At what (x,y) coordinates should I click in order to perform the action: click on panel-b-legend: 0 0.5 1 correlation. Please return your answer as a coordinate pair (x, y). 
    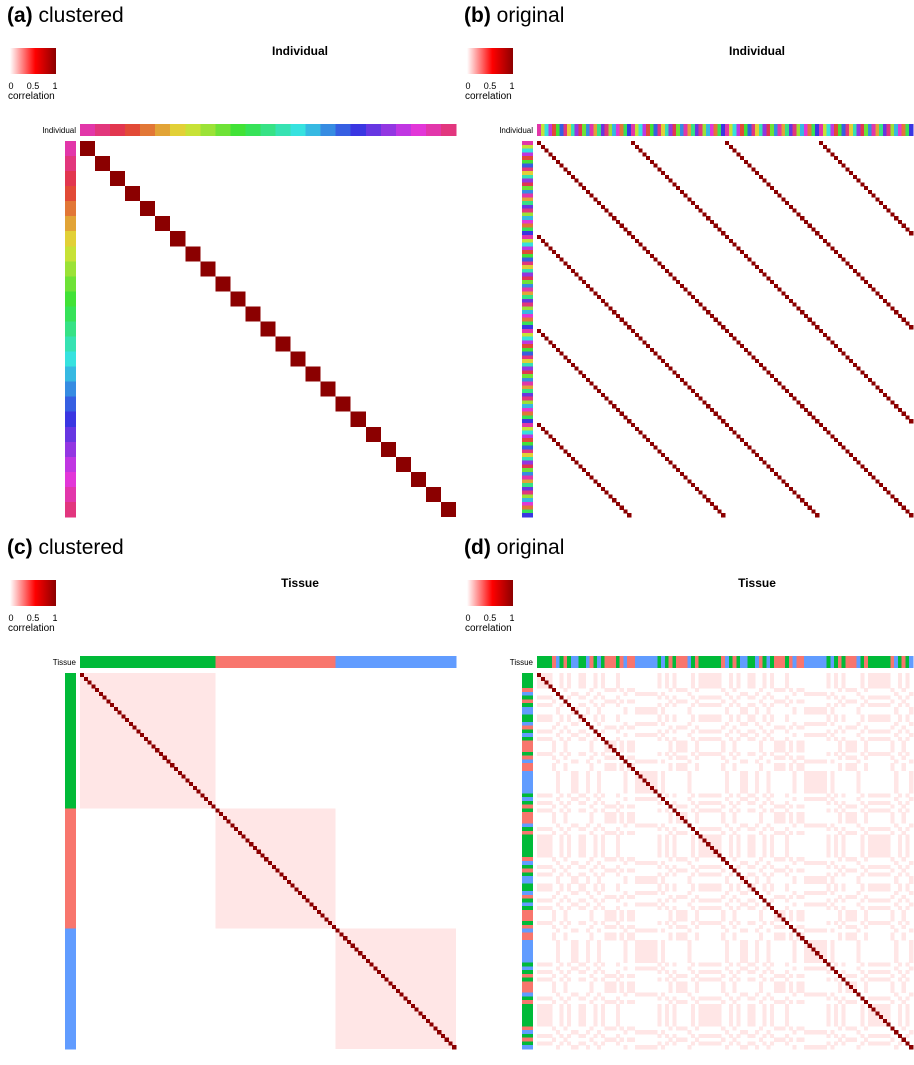
    Looking at the image, I should click on (495, 76).